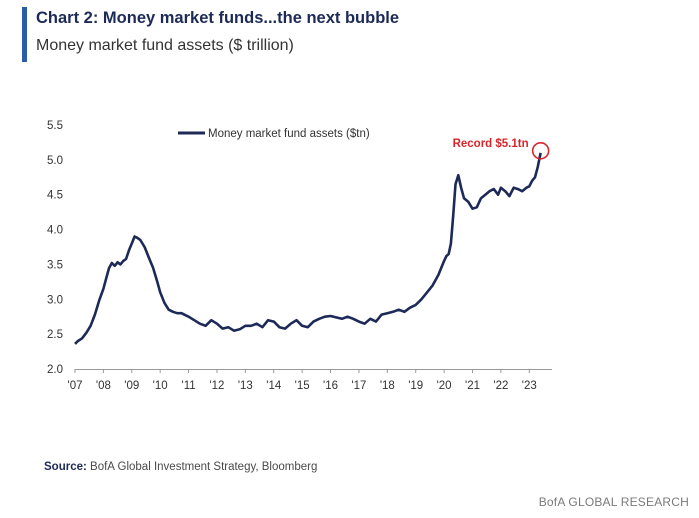  What do you see at coordinates (529, 386) in the screenshot?
I see `x-tick-label: '23` at bounding box center [529, 386].